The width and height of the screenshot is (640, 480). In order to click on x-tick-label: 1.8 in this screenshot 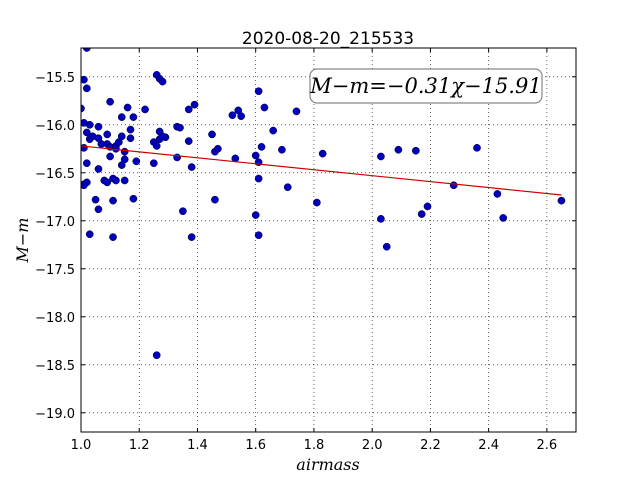, I will do `click(314, 445)`.